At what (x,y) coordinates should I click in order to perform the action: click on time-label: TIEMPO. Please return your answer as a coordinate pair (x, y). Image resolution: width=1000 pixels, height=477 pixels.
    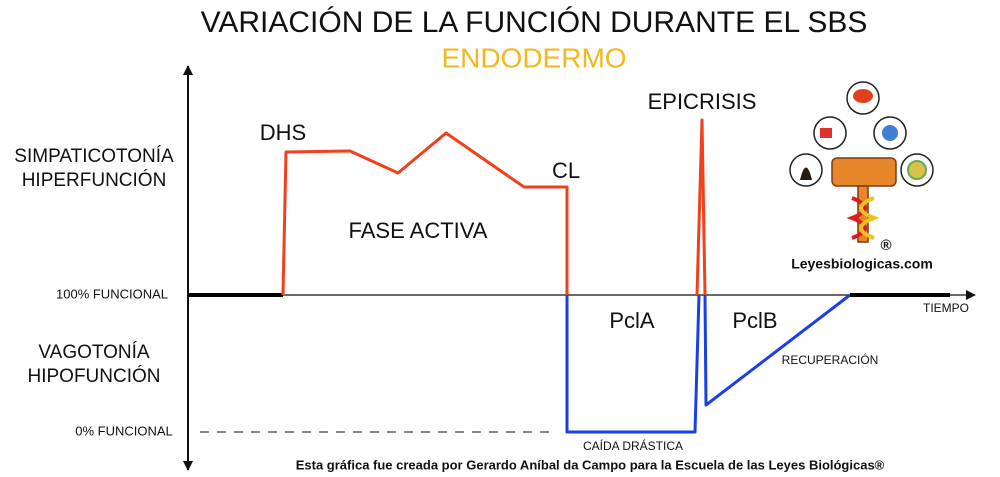
    Looking at the image, I should click on (946, 308).